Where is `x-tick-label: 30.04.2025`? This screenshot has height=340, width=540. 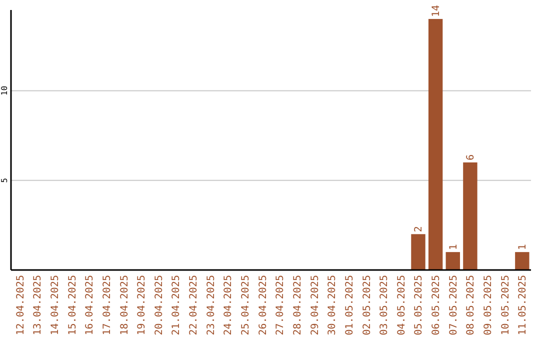 x-tick-label: 30.04.2025 is located at coordinates (332, 305).